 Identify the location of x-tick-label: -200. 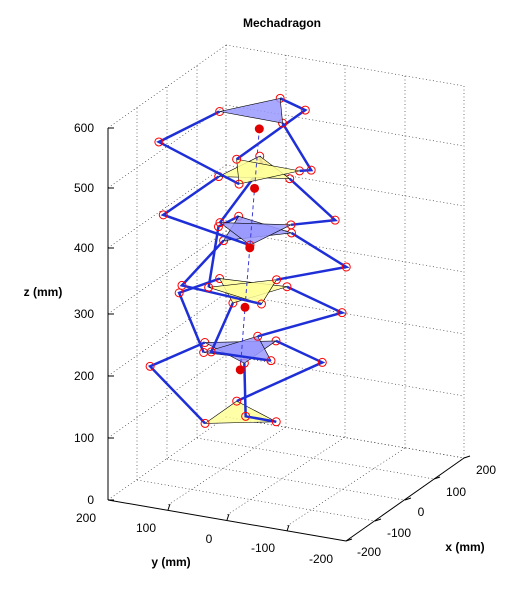
(369, 552).